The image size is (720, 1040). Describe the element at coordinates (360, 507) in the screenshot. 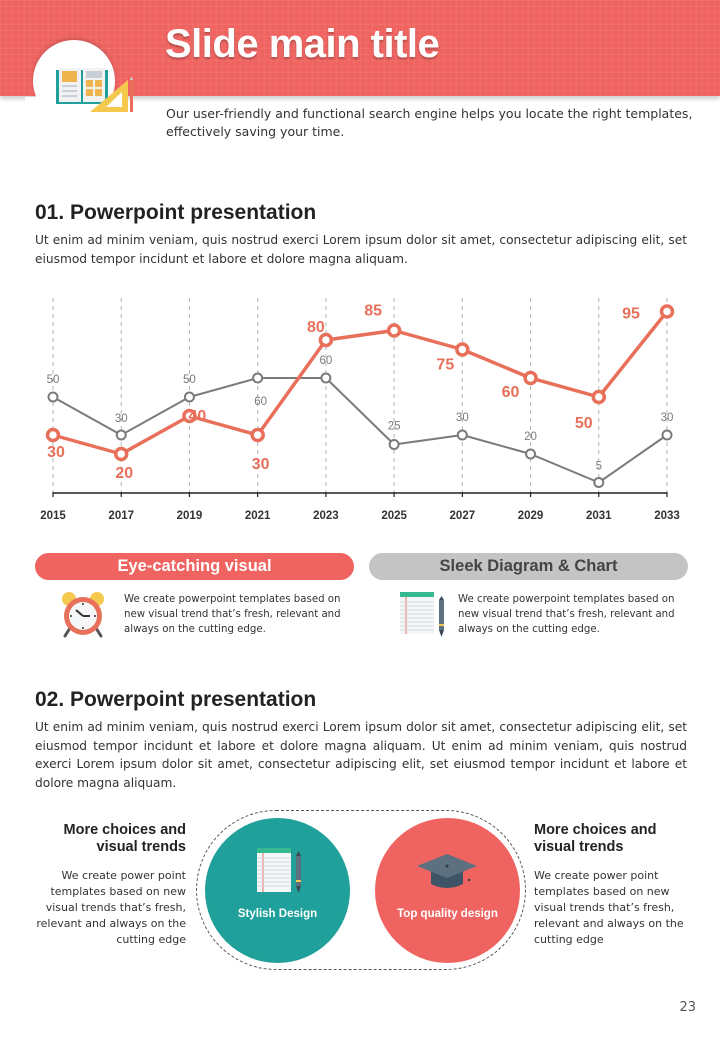

I see `x-axis-ticks: 2015 2017 2019 2021 2023 2025 2027 2029 2031 2033` at that location.